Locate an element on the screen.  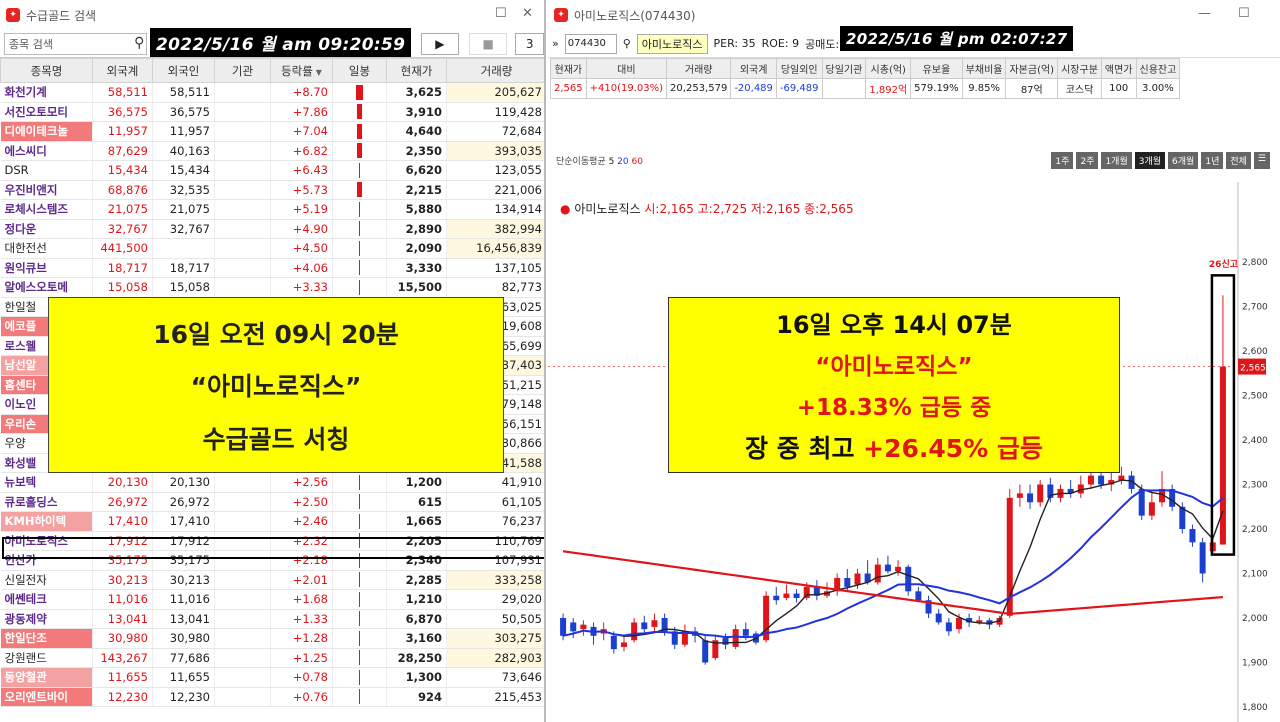
right-annot-line3: +18.33% 급등 중 is located at coordinates (894, 408).